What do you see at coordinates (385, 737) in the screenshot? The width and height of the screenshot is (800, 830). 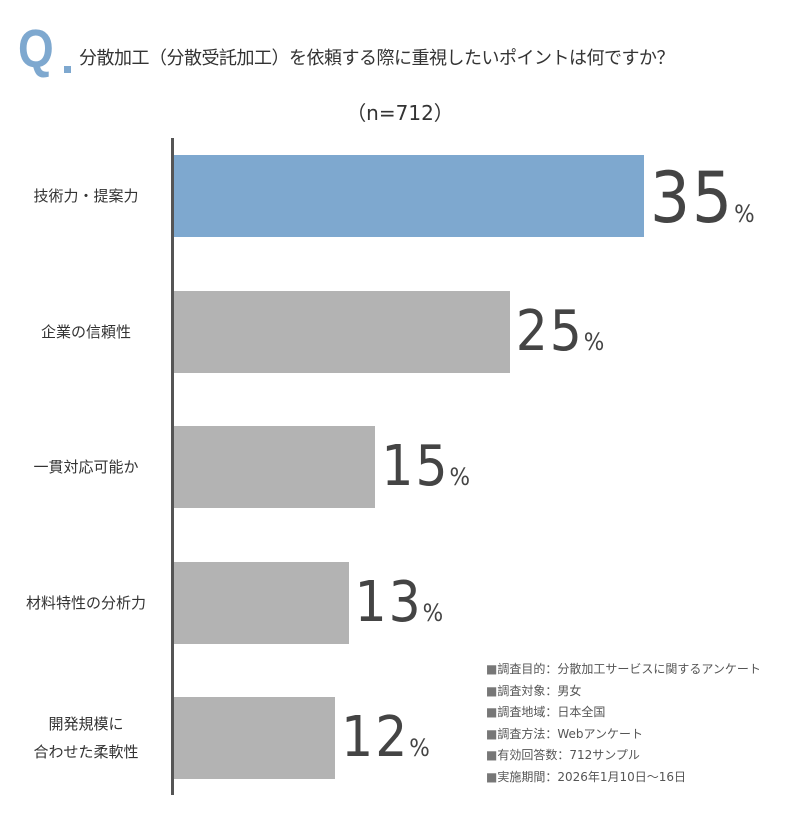 I see `data-label: 12%` at bounding box center [385, 737].